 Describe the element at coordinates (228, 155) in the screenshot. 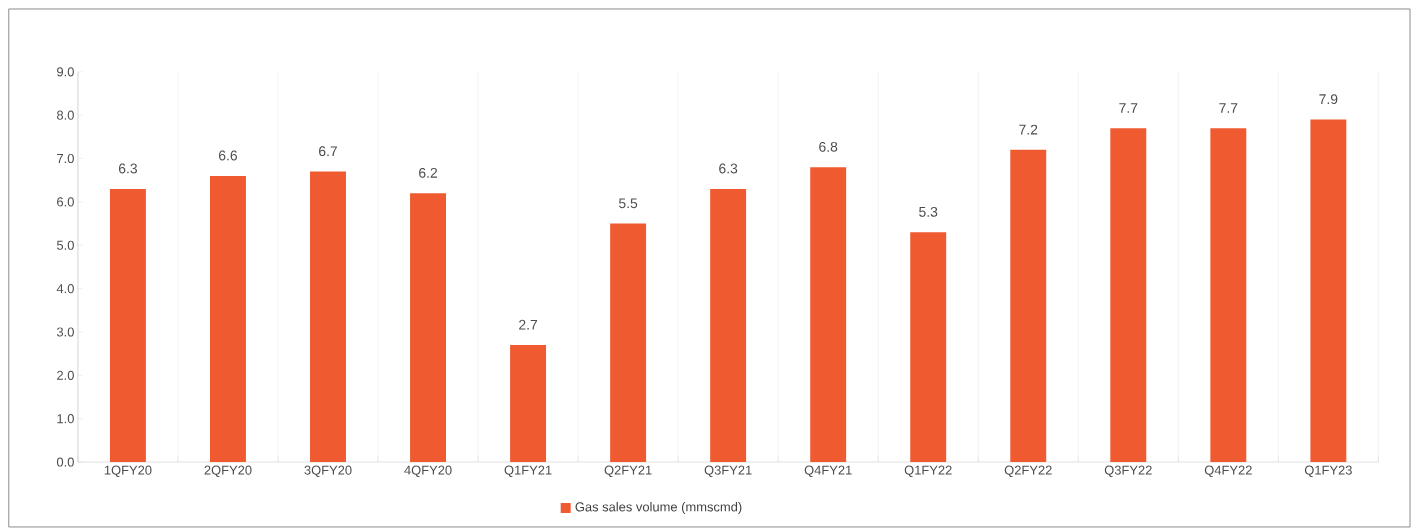

I see `data-label: 6.6` at that location.